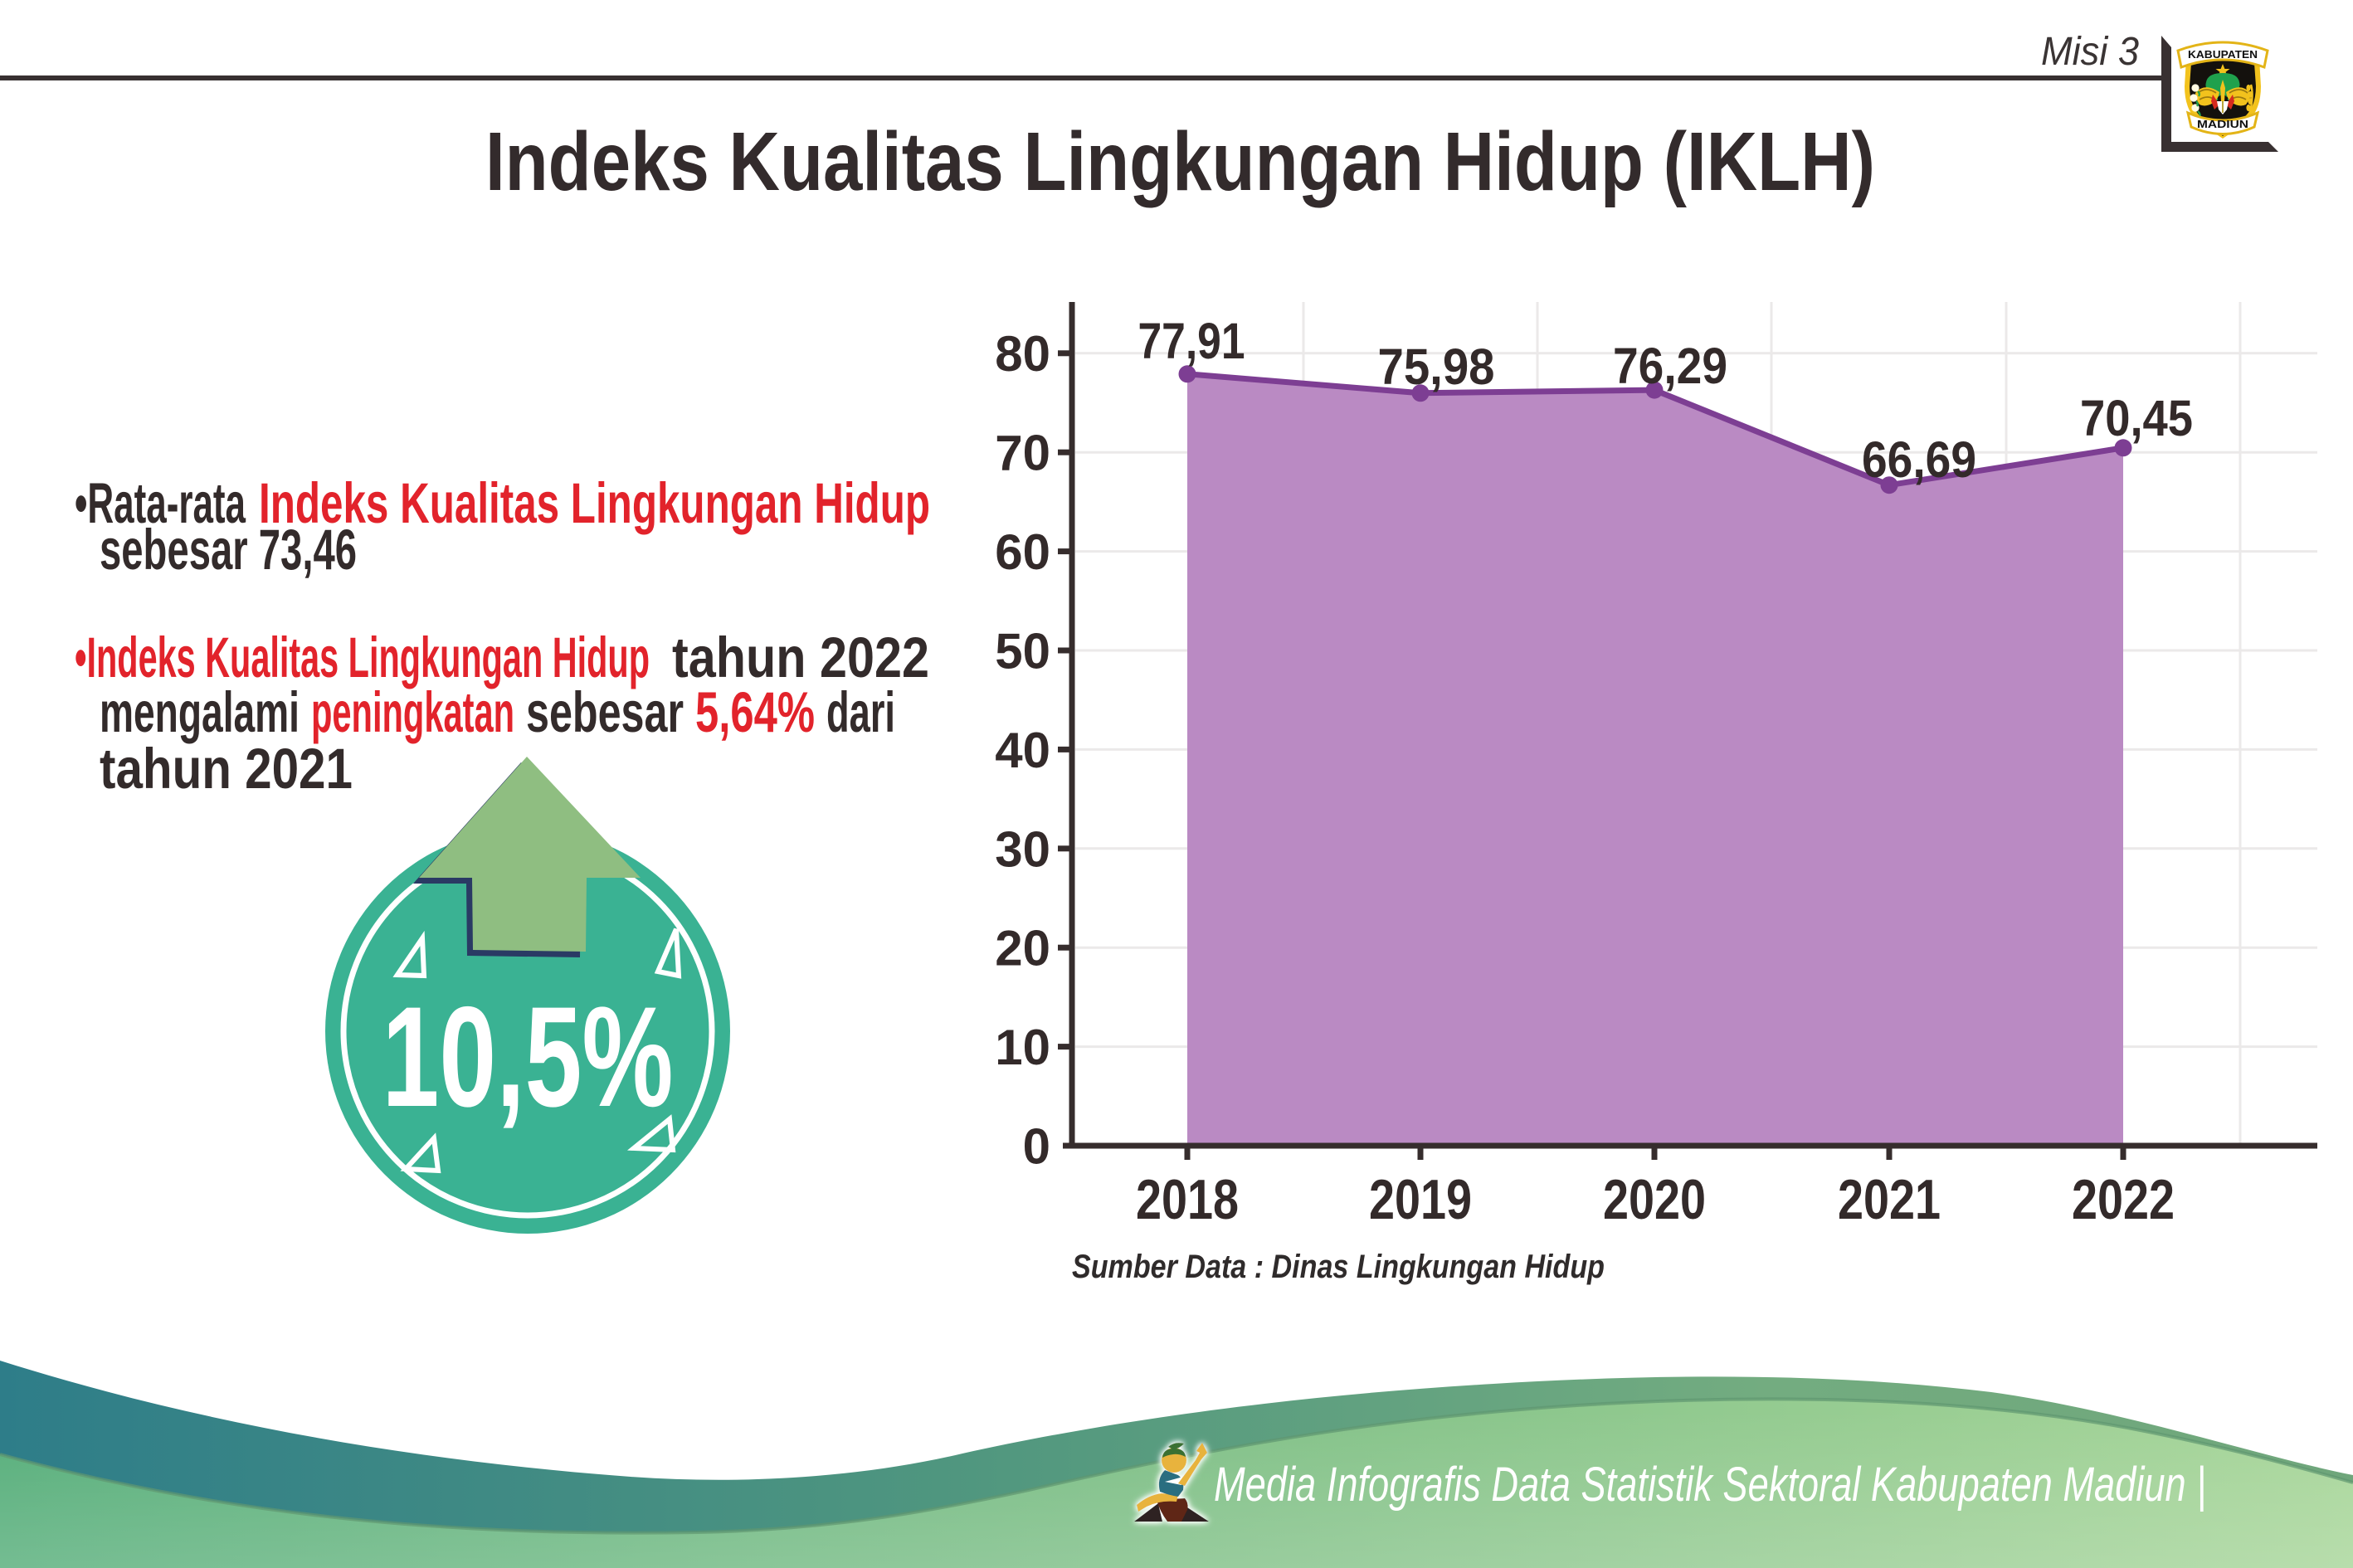 The width and height of the screenshot is (2353, 1568). I want to click on svg-text: 10, so click(1022, 1047).